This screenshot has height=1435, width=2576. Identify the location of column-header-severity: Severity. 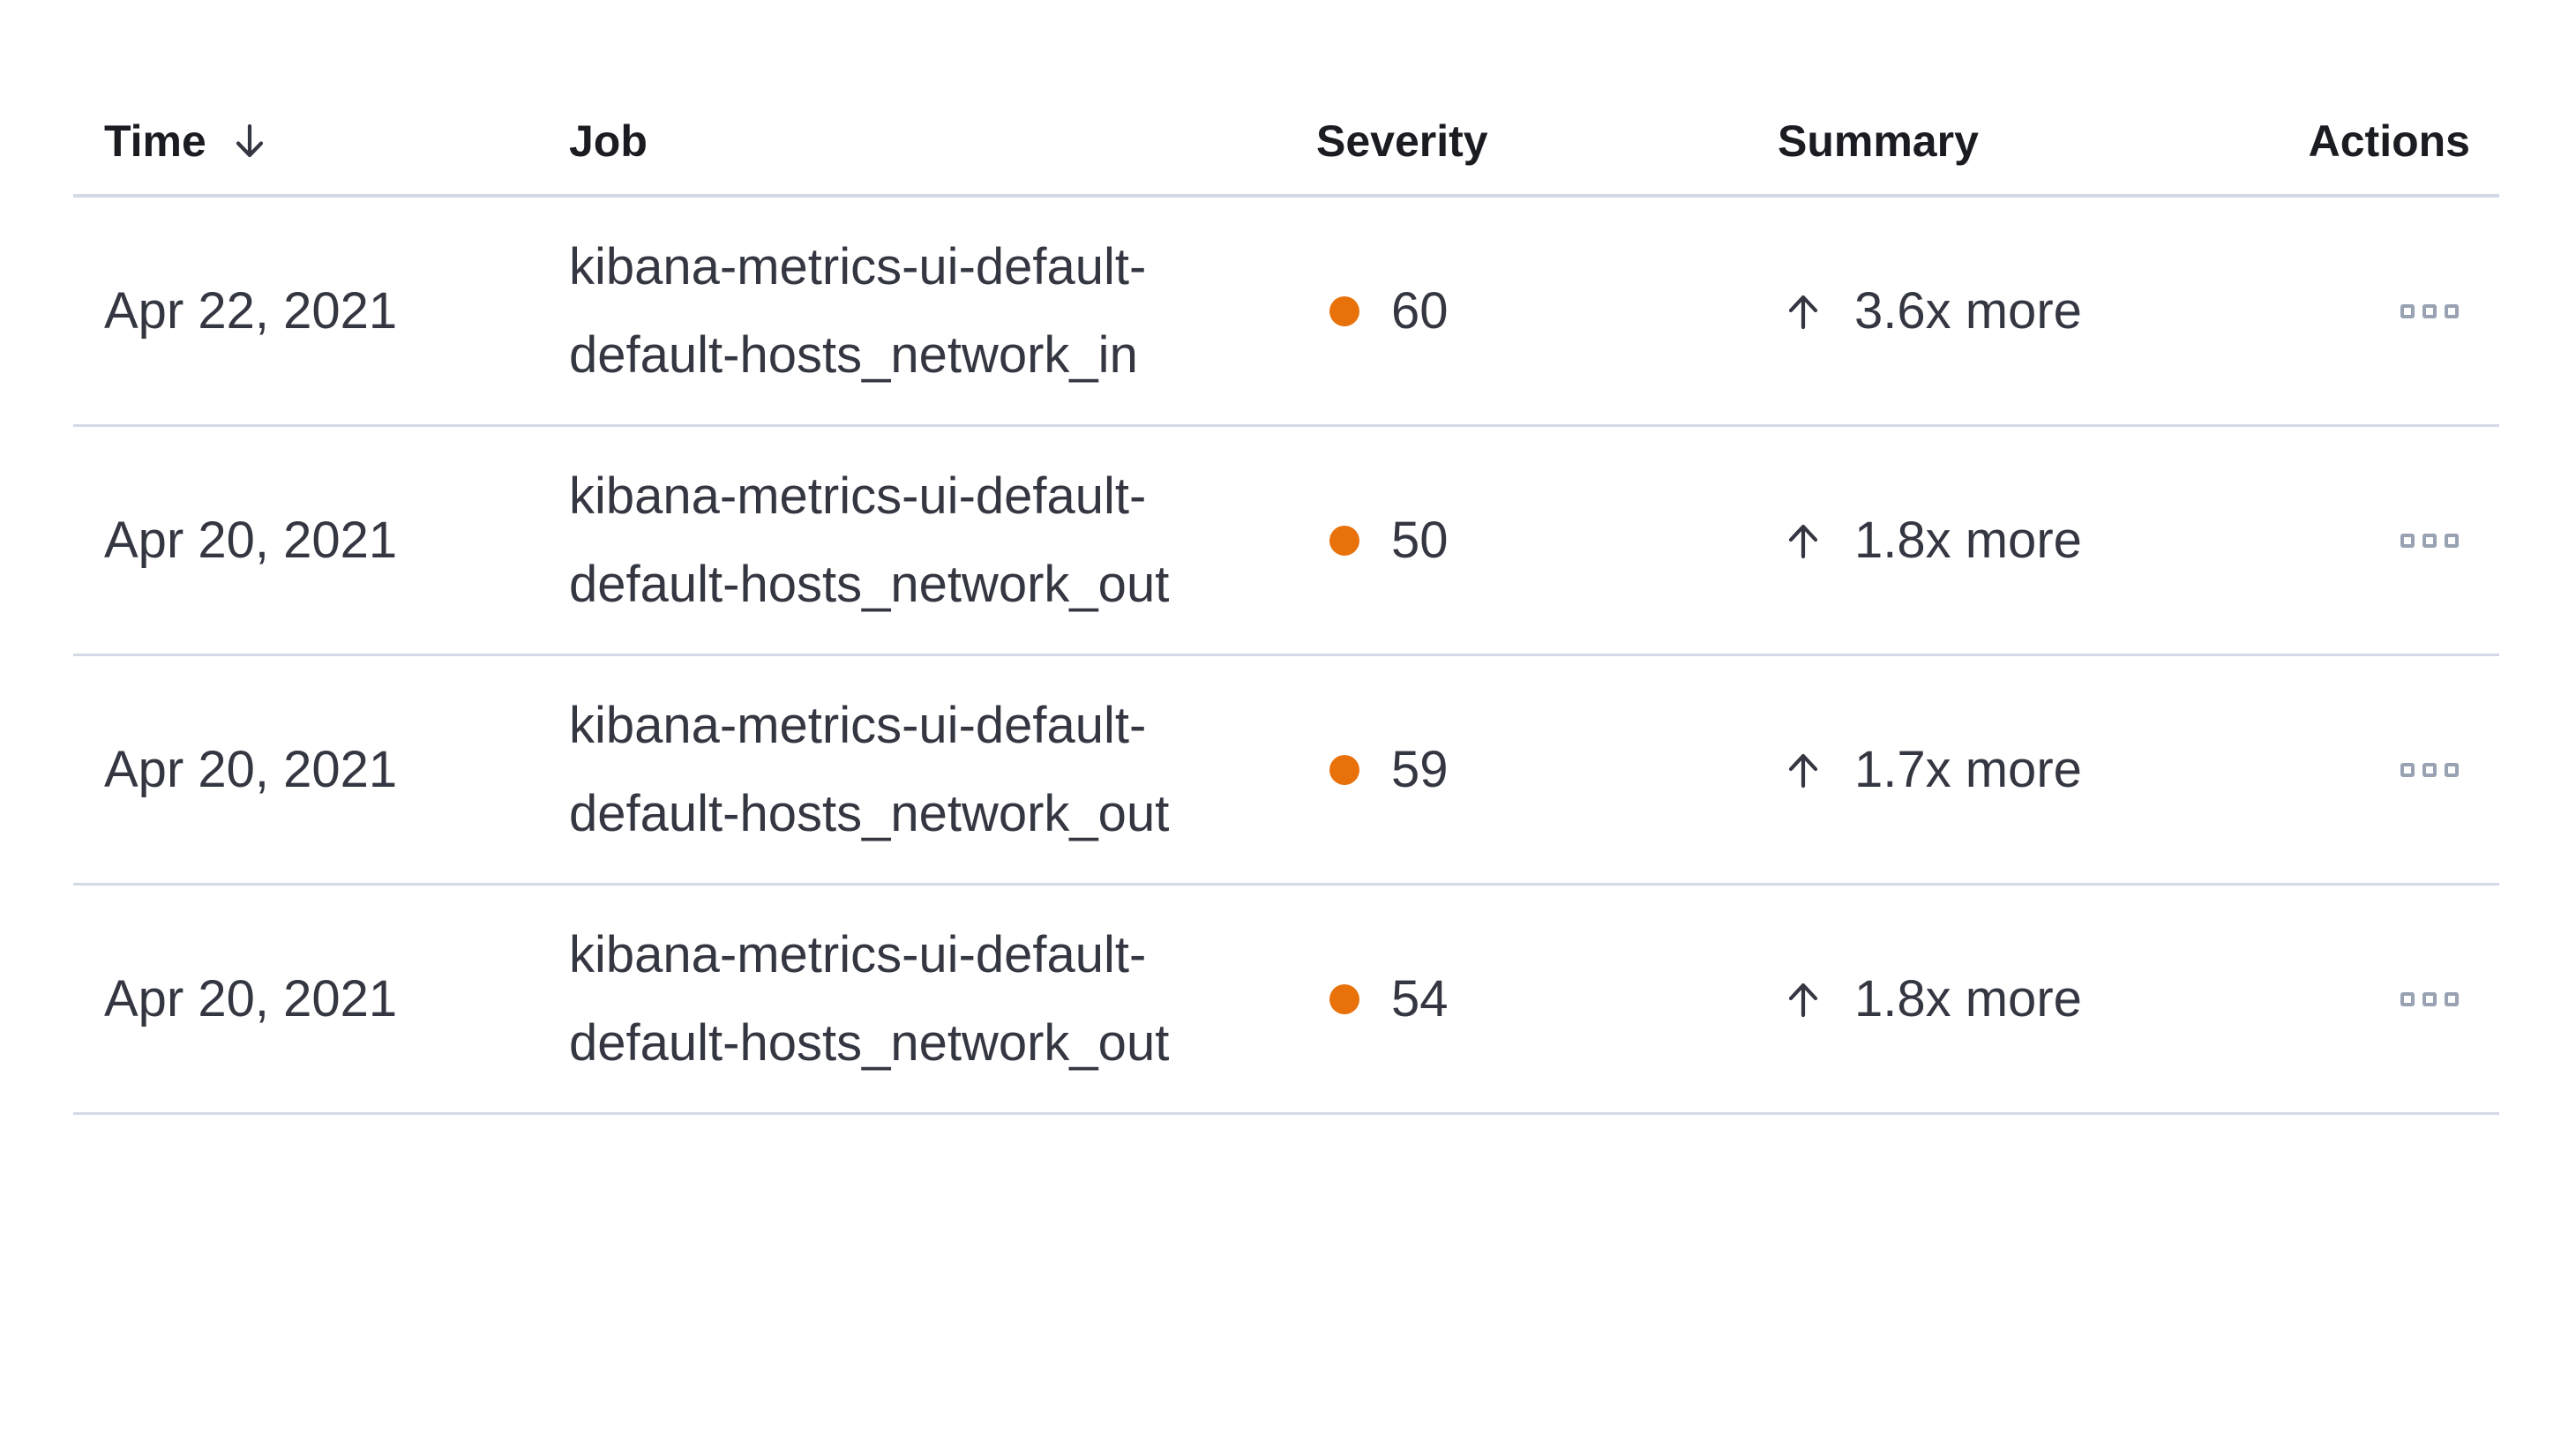
(1547, 141).